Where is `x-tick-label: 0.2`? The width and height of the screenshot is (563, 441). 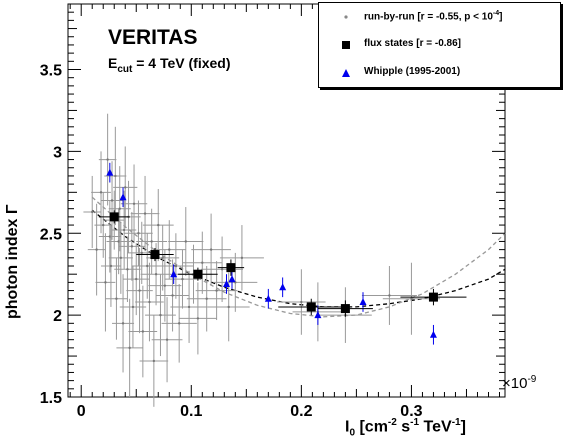
x-tick-label: 0.2 is located at coordinates (301, 411).